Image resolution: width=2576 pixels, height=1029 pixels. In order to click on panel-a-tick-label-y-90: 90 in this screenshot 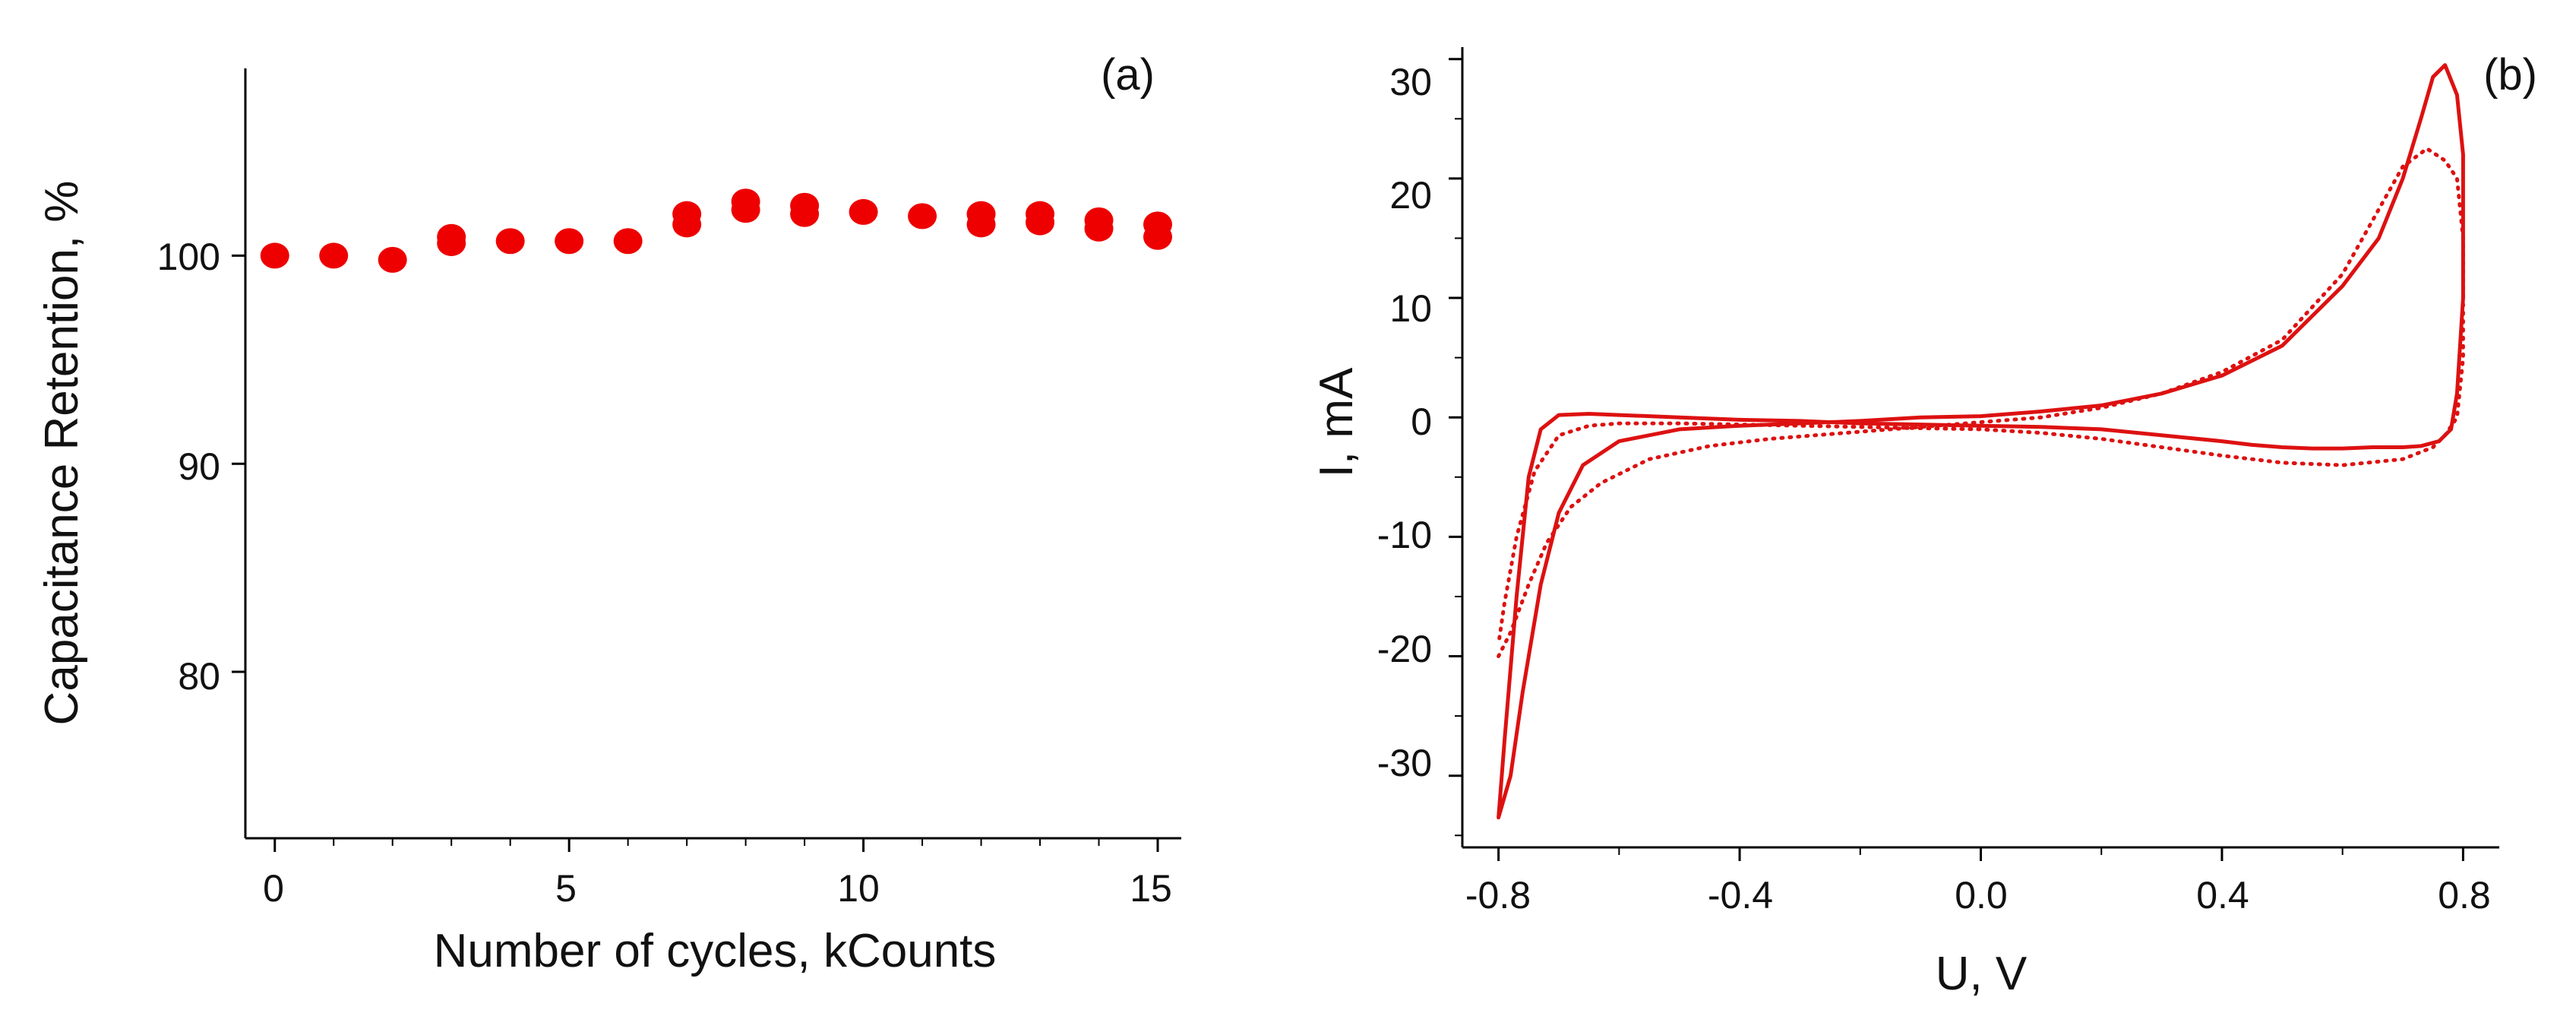, I will do `click(199, 466)`.